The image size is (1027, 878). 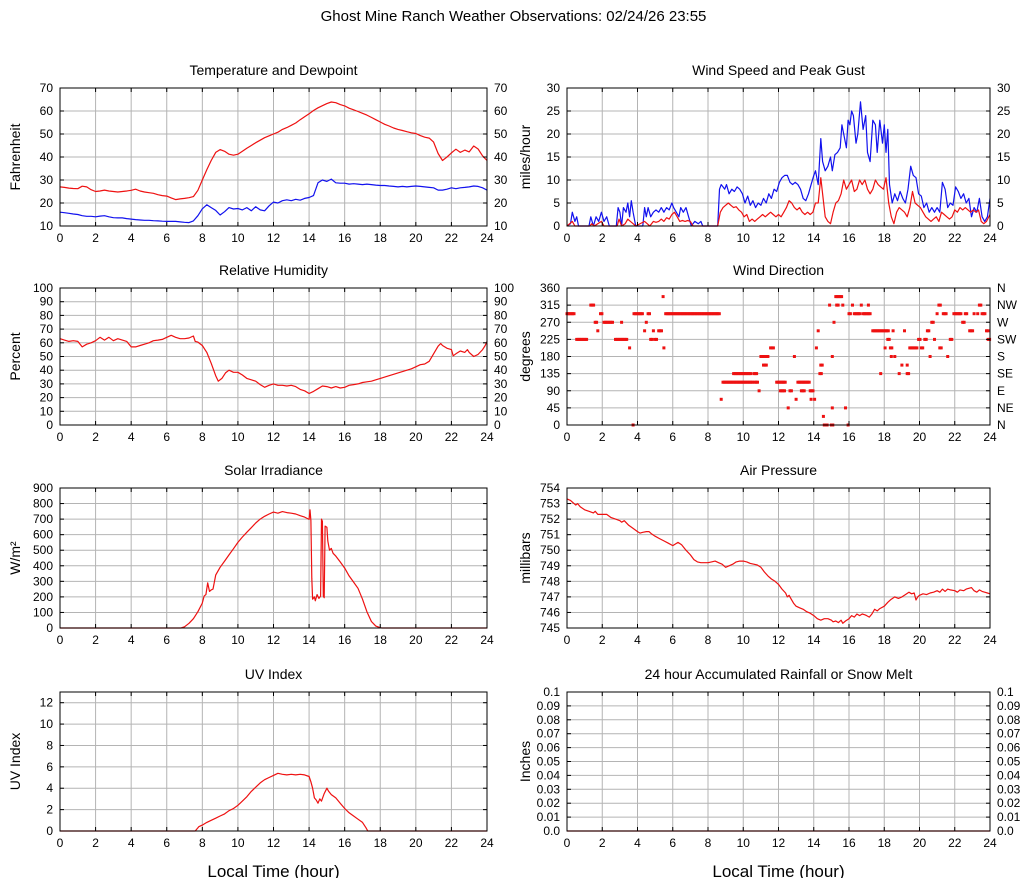 What do you see at coordinates (49, 745) in the screenshot?
I see `ytick-label: 8` at bounding box center [49, 745].